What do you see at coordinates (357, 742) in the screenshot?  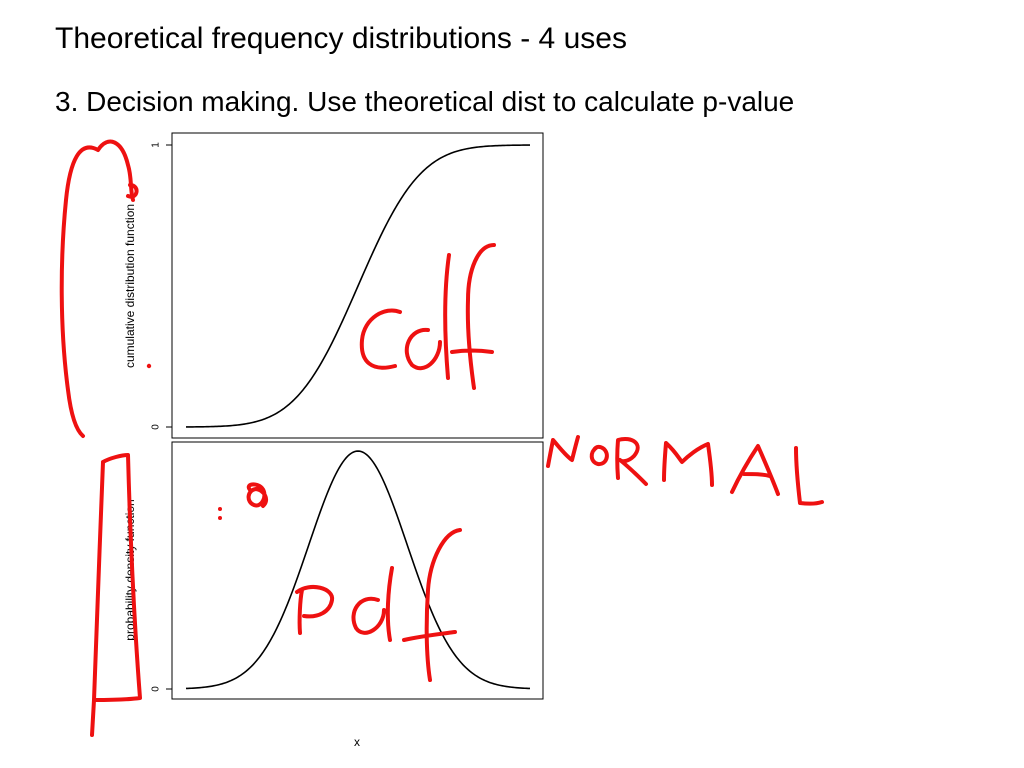 I see `x-axis-label: x` at bounding box center [357, 742].